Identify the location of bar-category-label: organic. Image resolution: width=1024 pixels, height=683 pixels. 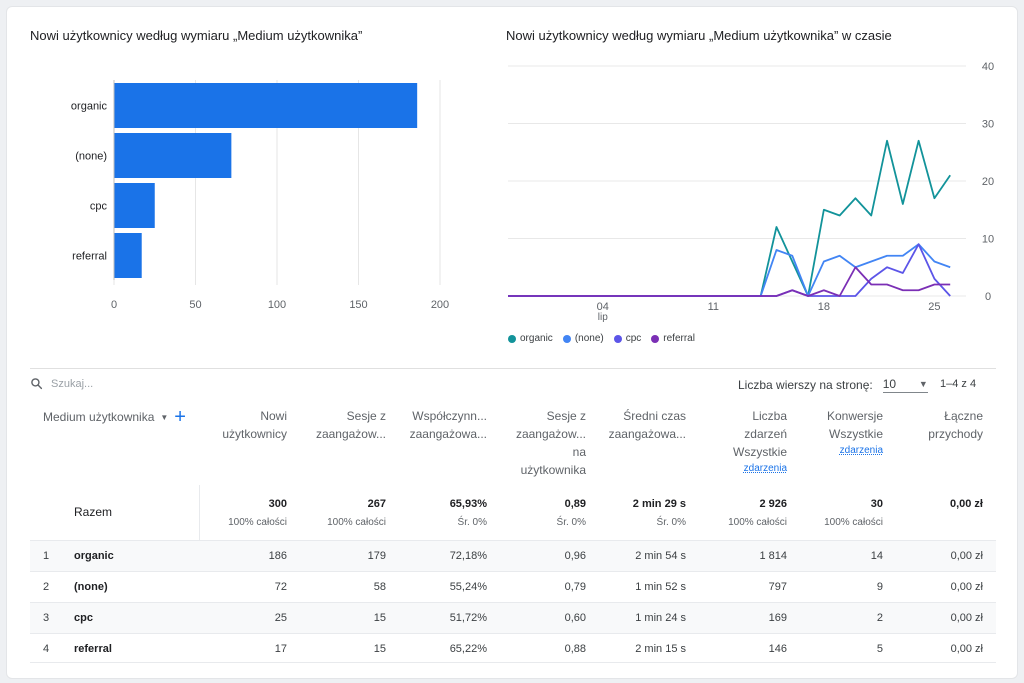
(89, 107).